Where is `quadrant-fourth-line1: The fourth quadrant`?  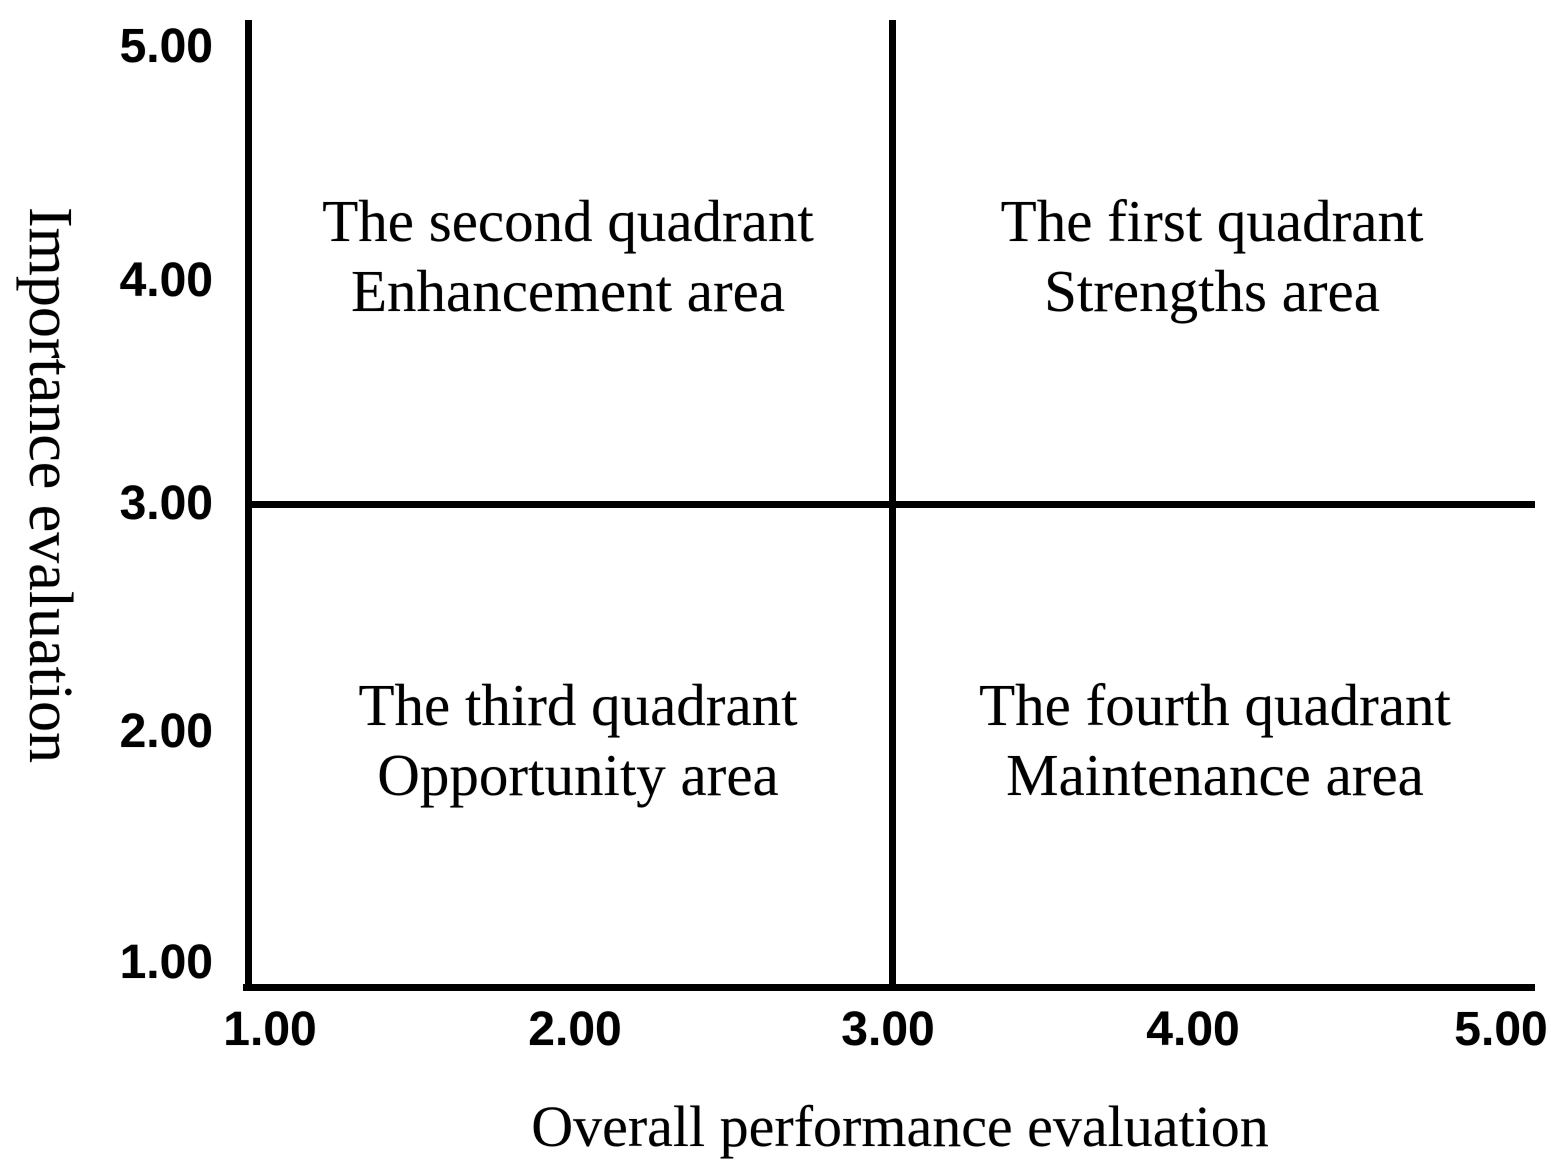 quadrant-fourth-line1: The fourth quadrant is located at coordinates (1215, 705).